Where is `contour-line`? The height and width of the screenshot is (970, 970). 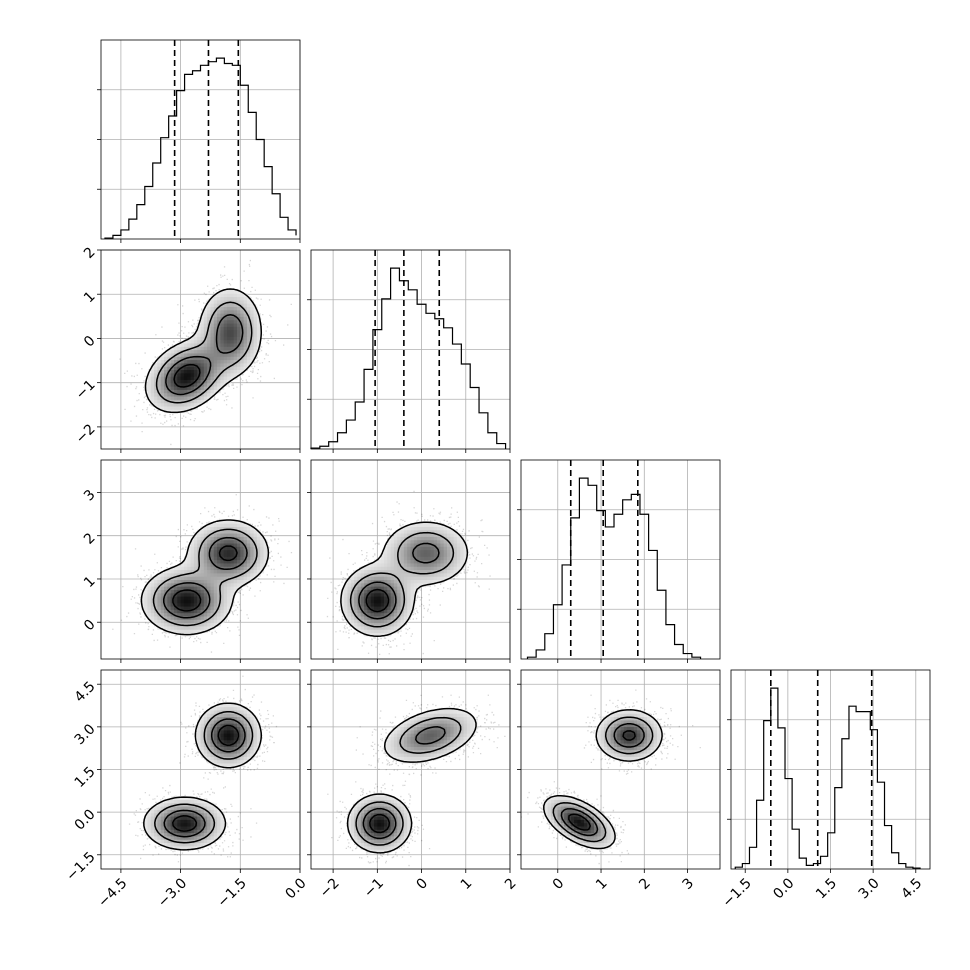 contour-line is located at coordinates (205, 578).